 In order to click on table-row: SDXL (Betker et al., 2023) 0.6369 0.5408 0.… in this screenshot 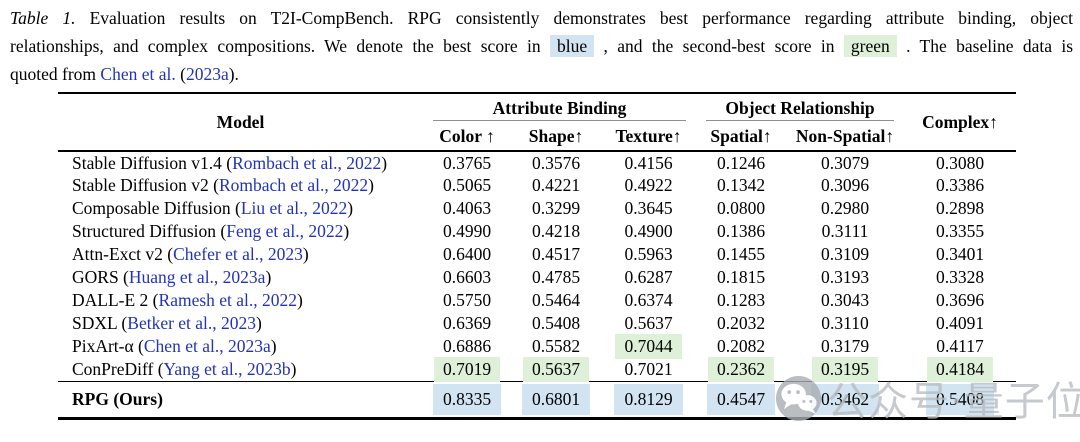, I will do `click(537, 323)`.